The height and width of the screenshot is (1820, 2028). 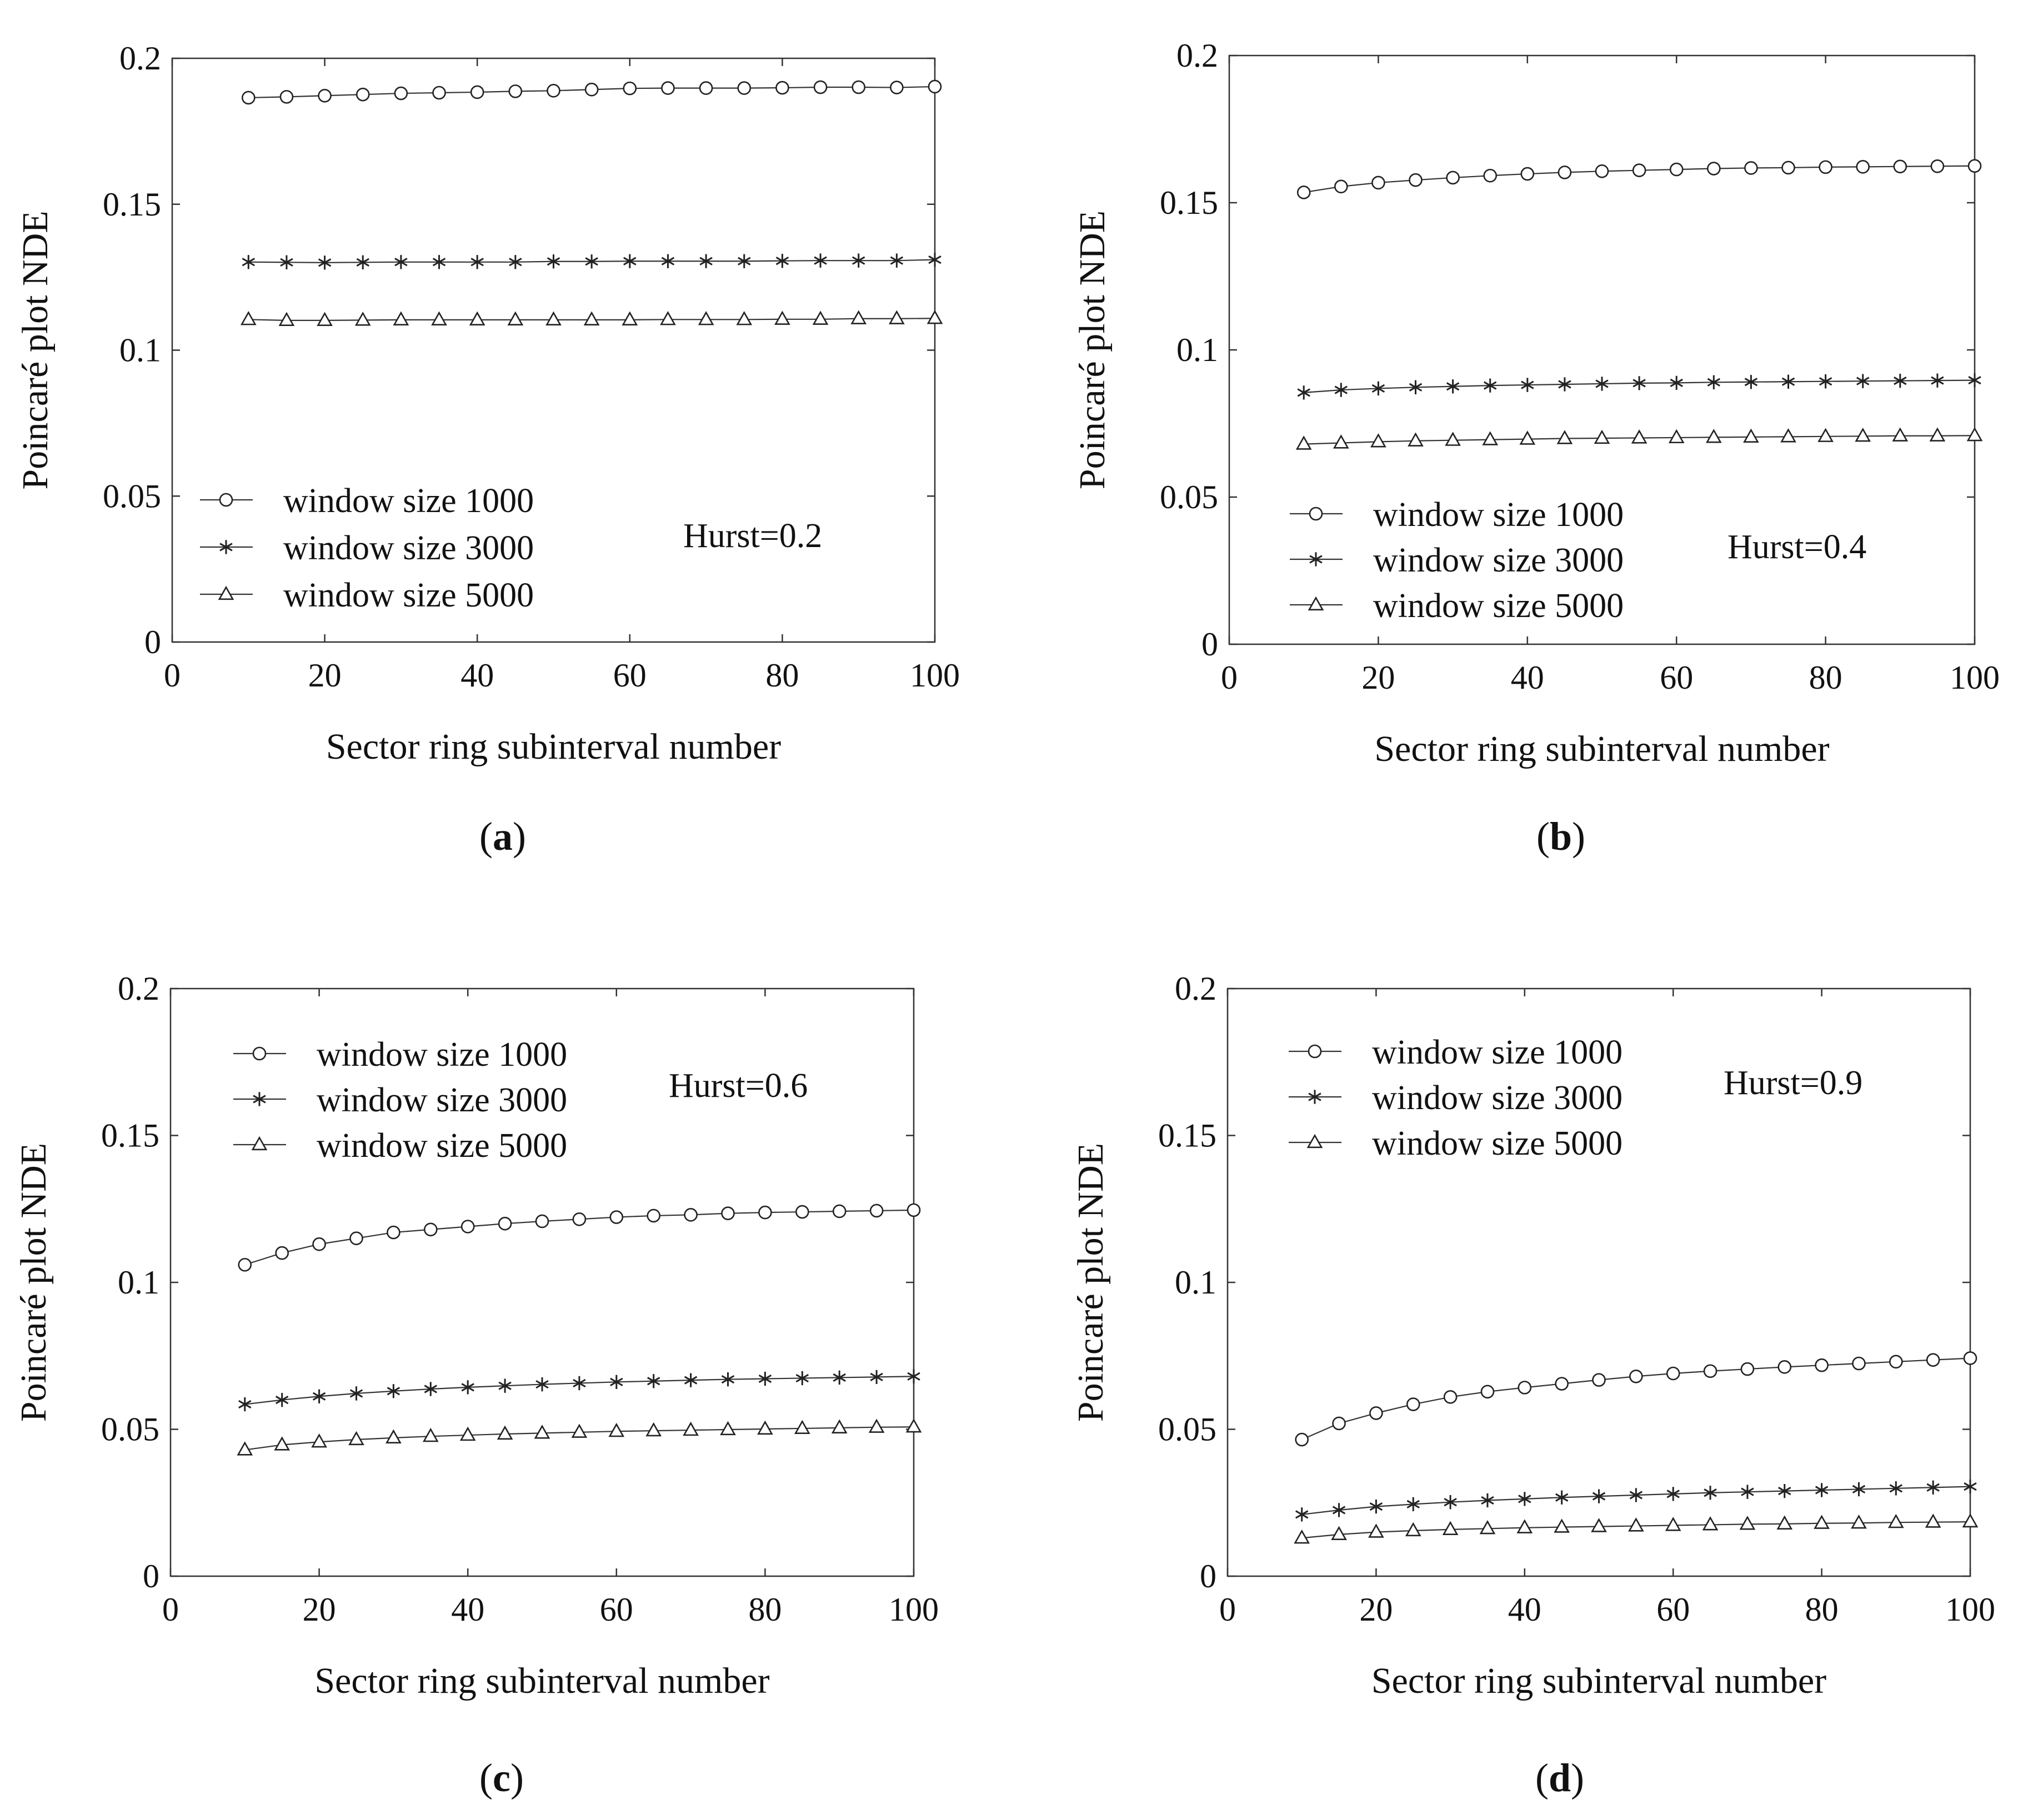 I want to click on y-tick-label: 0.2, so click(x=138, y=989).